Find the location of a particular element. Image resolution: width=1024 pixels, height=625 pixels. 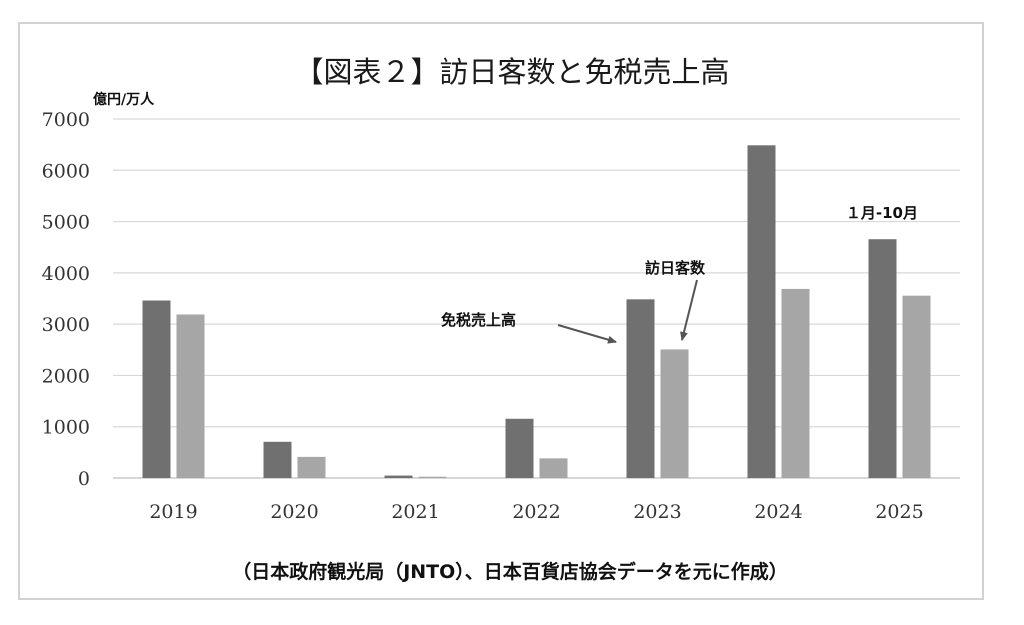

chart-title: 【図表２】訪日客数と免税売上高 is located at coordinates (511, 72).